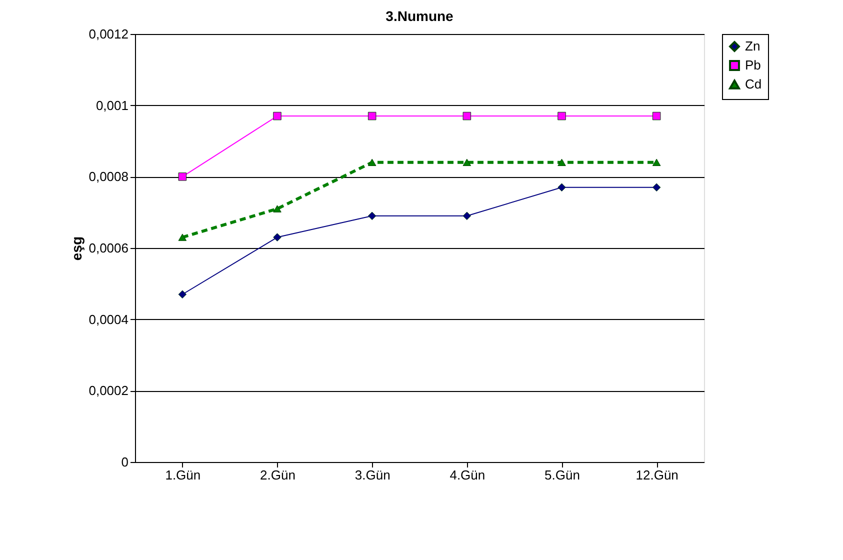 The width and height of the screenshot is (843, 560). I want to click on y-tick-label: 0,001, so click(112, 105).